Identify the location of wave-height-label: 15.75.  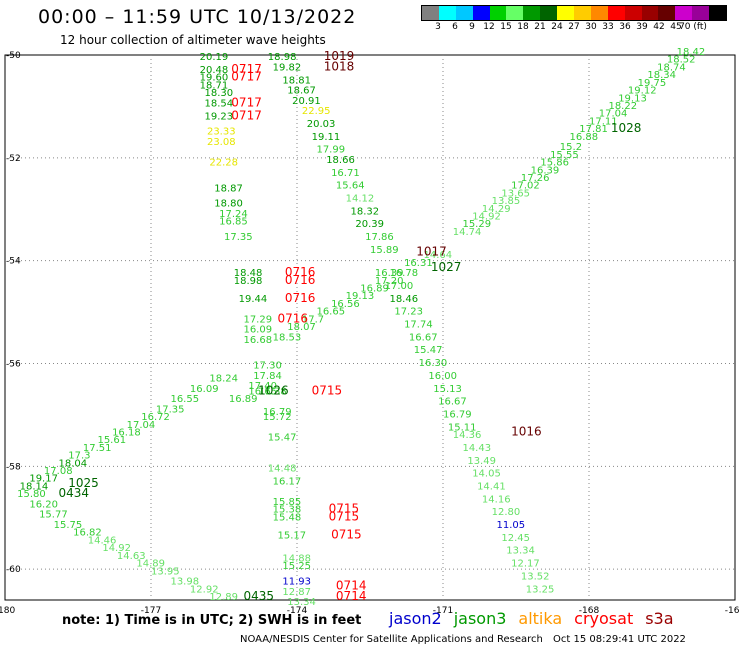
(68, 525).